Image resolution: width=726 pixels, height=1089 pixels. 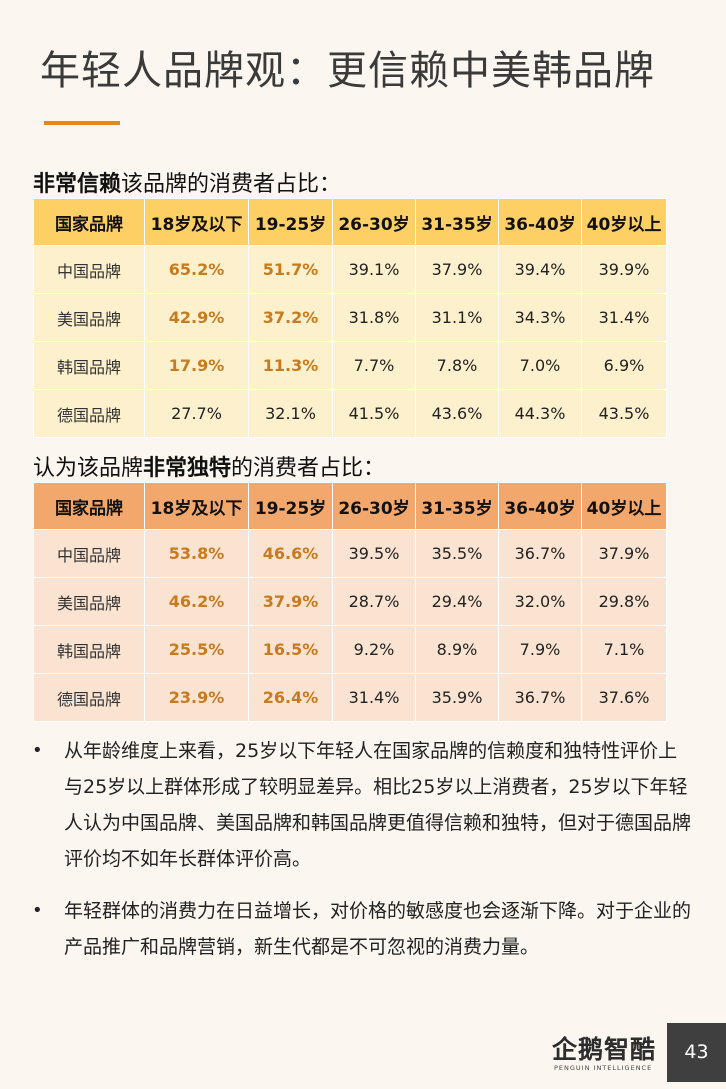 I want to click on cell-value: 43.6%, so click(x=457, y=413).